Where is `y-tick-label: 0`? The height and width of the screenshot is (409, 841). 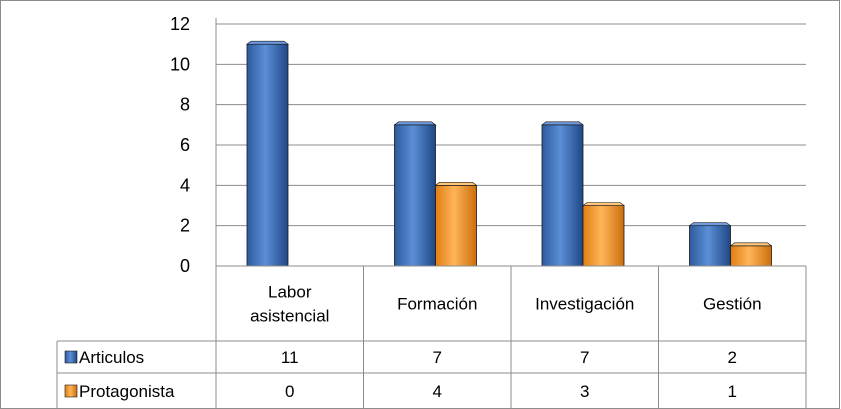 y-tick-label: 0 is located at coordinates (185, 266).